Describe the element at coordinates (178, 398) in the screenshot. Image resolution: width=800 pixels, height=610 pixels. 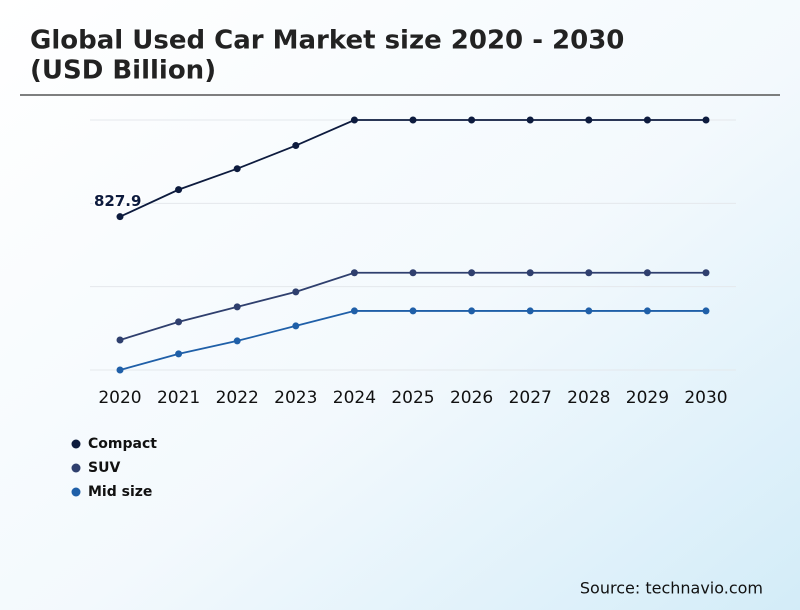
I see `x-tick-label: 2021` at that location.